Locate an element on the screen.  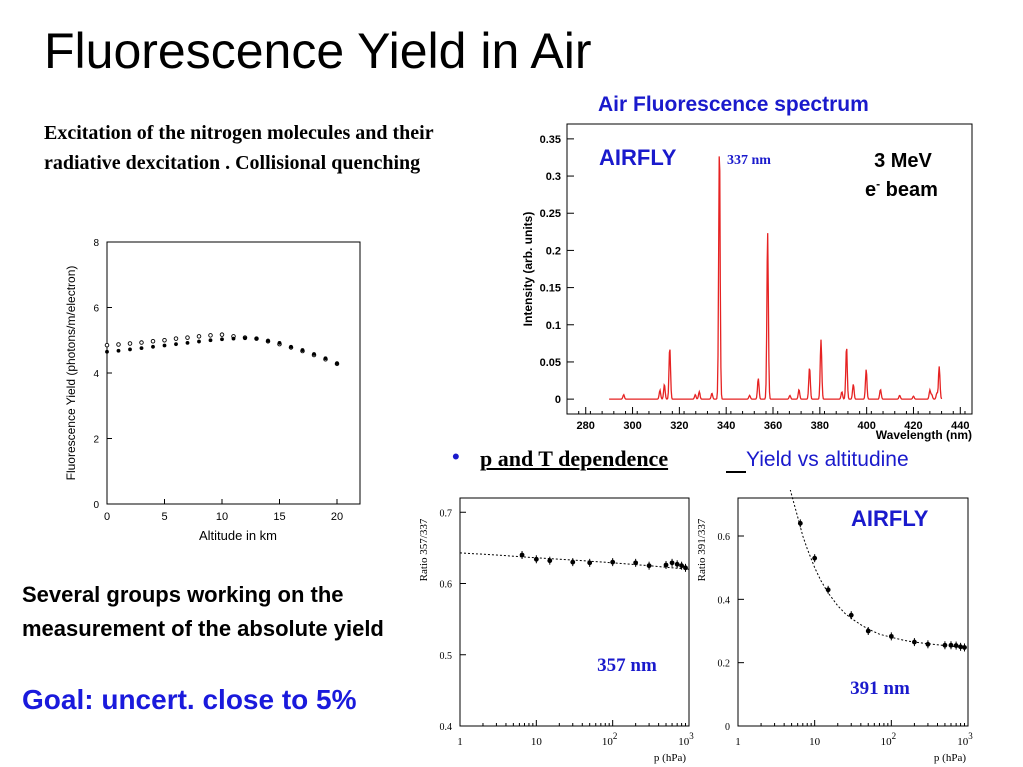
p-t-dependence-label: p and T dependence is located at coordinates (574, 458).